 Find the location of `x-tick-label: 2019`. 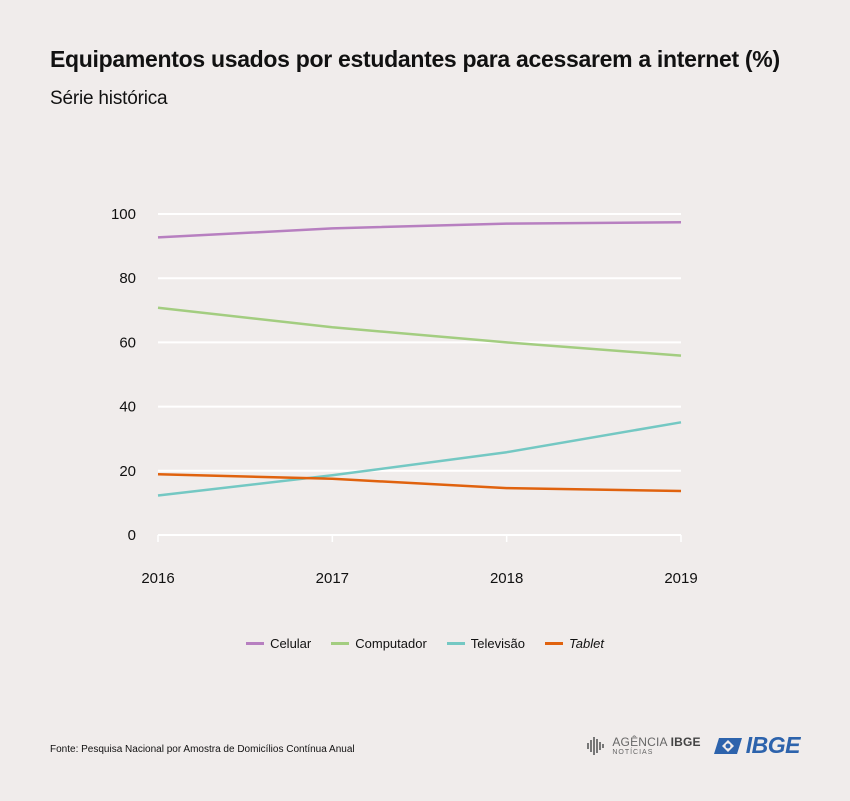

x-tick-label: 2019 is located at coordinates (680, 578).